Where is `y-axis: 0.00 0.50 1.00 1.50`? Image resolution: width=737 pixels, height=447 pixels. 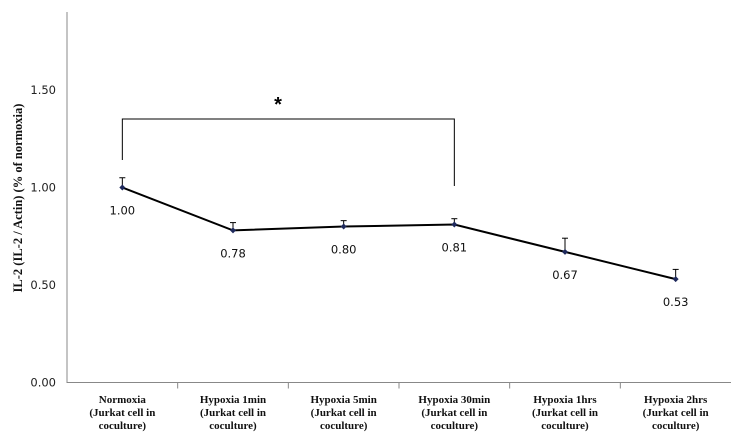
y-axis: 0.00 0.50 1.00 1.50 is located at coordinates (49, 201).